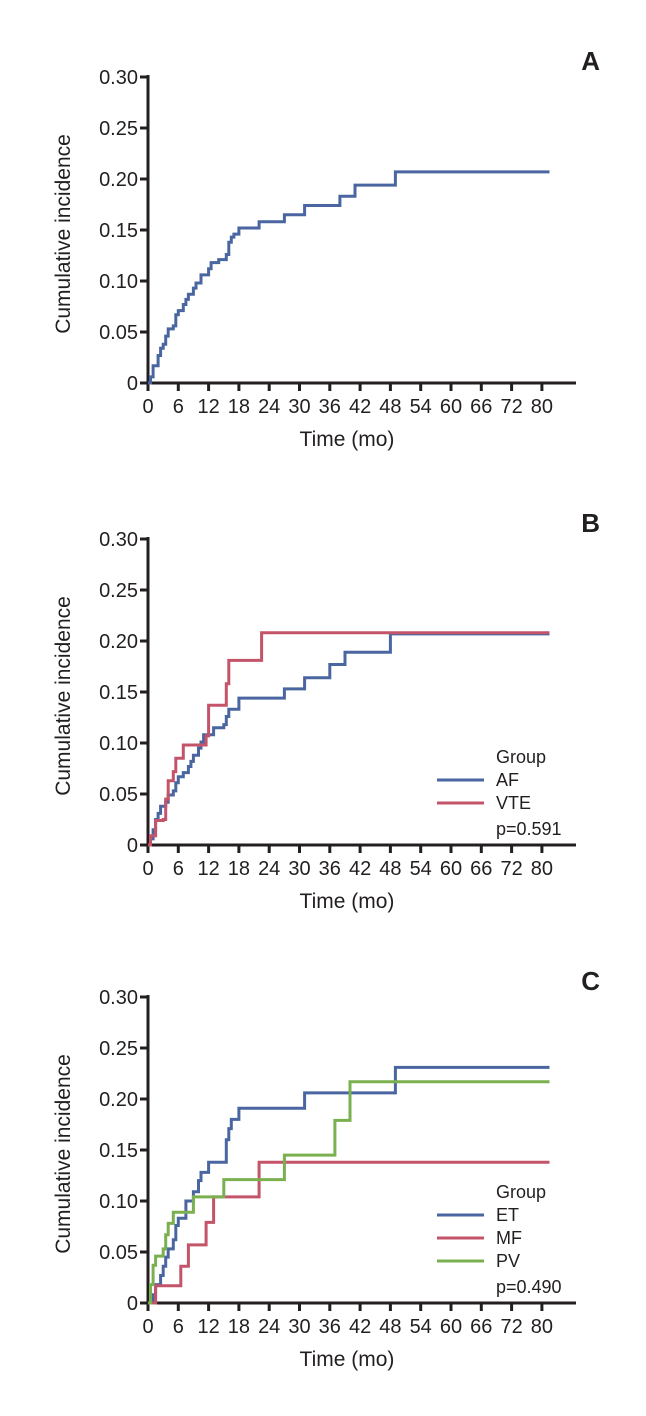 This screenshot has height=1416, width=646. Describe the element at coordinates (349, 277) in the screenshot. I see `series-line-all` at that location.